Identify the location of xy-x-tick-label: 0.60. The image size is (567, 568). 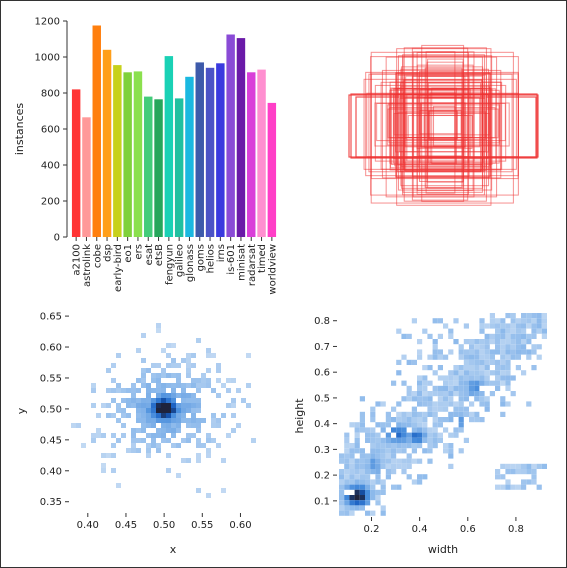
(240, 525).